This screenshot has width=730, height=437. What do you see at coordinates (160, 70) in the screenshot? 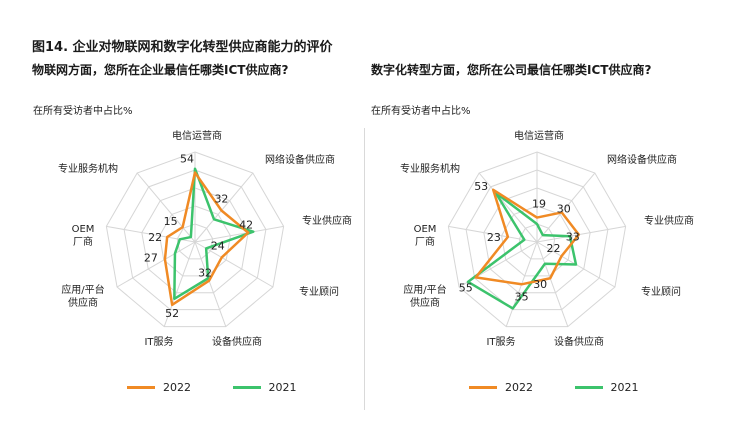
I see `chart-1-title: 物联网方面，您所在企业最信任哪类ICT供应商?` at bounding box center [160, 70].